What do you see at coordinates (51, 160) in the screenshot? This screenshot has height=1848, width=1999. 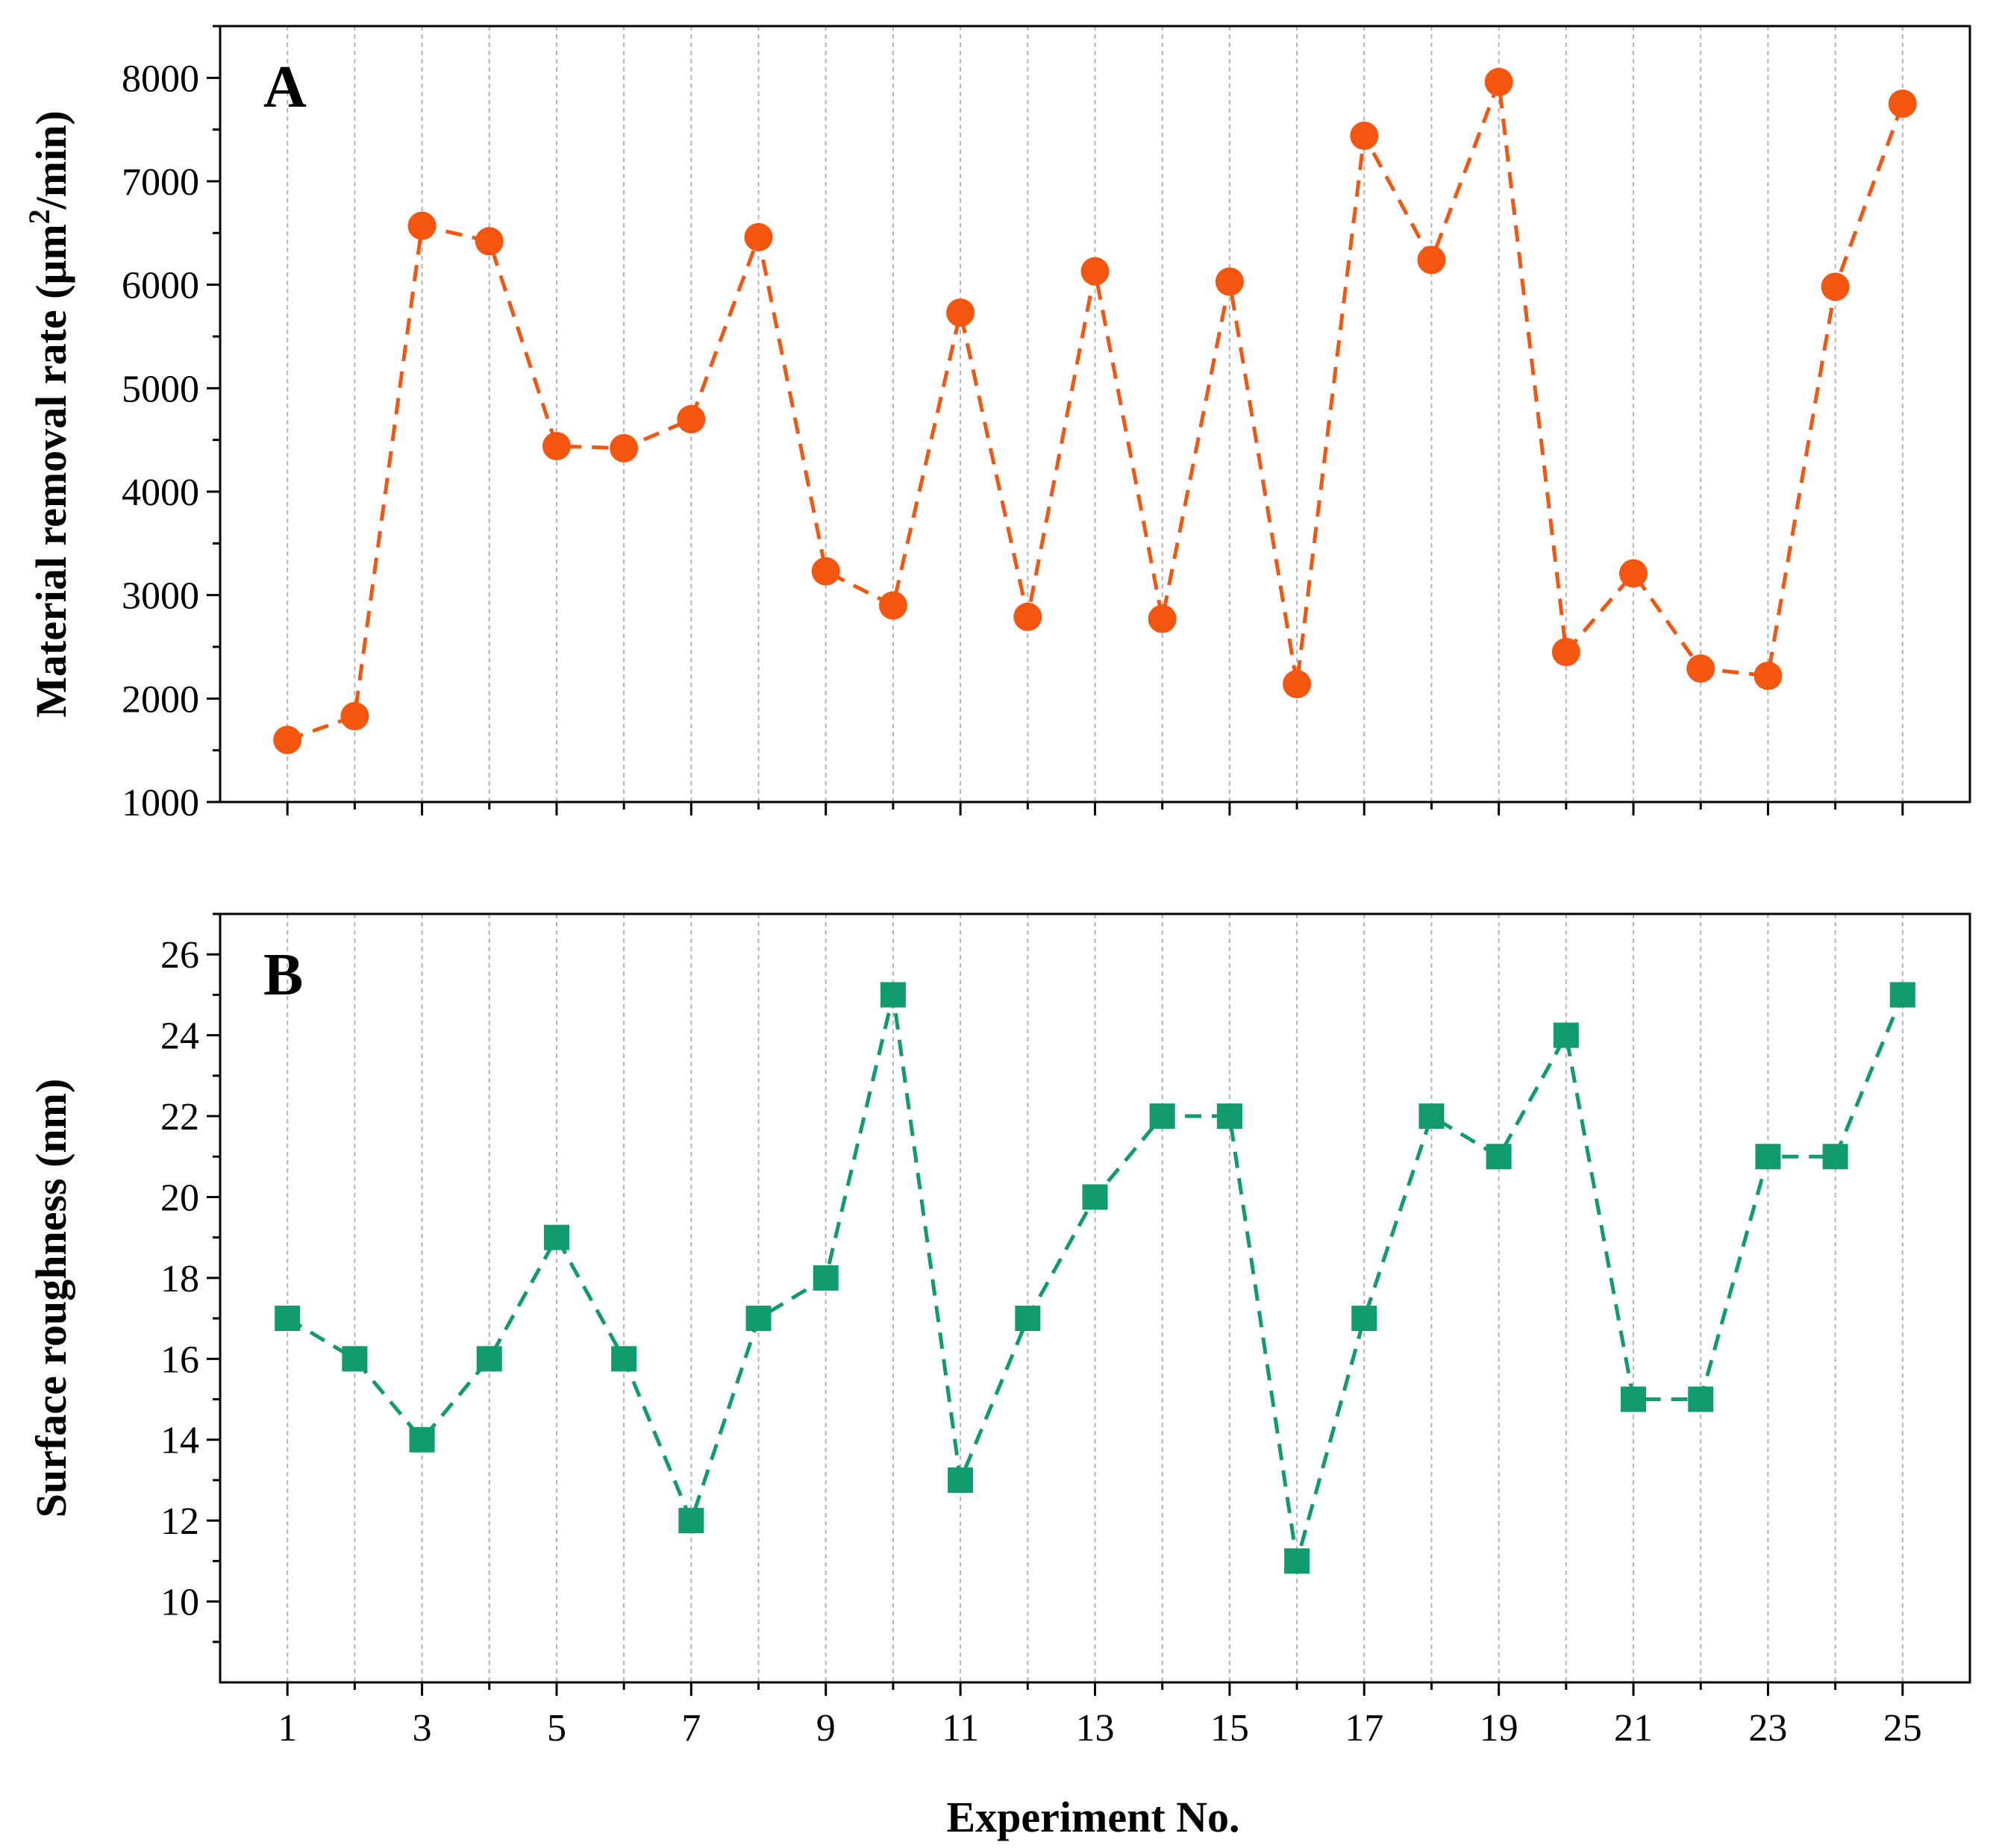 I see `panel-a-y-axis-title-part: /min)` at bounding box center [51, 160].